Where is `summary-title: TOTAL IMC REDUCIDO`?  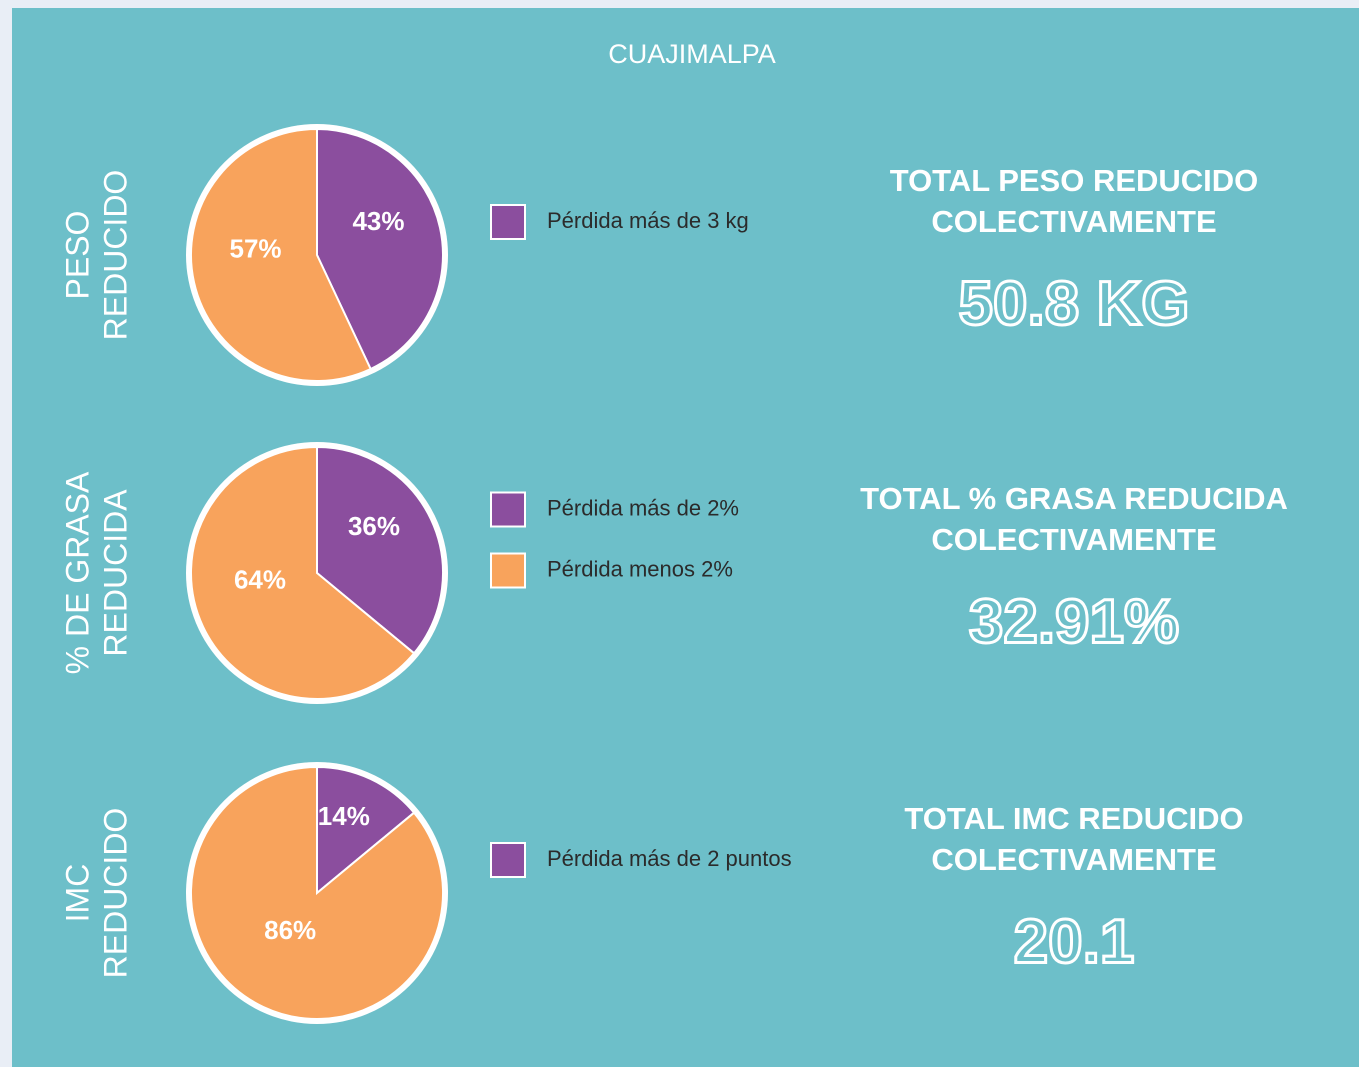 summary-title: TOTAL IMC REDUCIDO is located at coordinates (1073, 818).